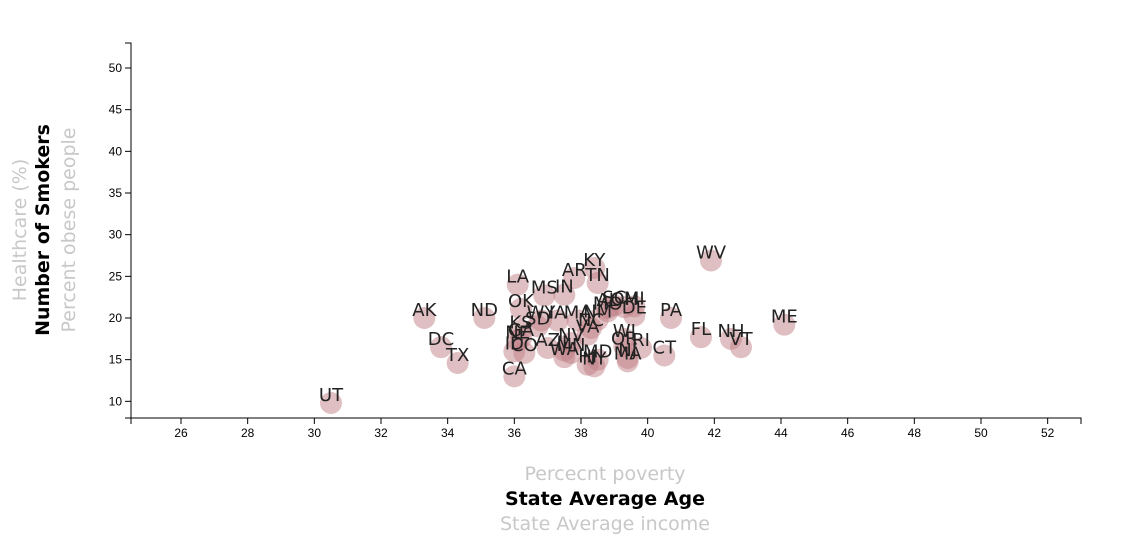 This screenshot has width=1142, height=550. I want to click on y-tick-label: 30, so click(116, 235).